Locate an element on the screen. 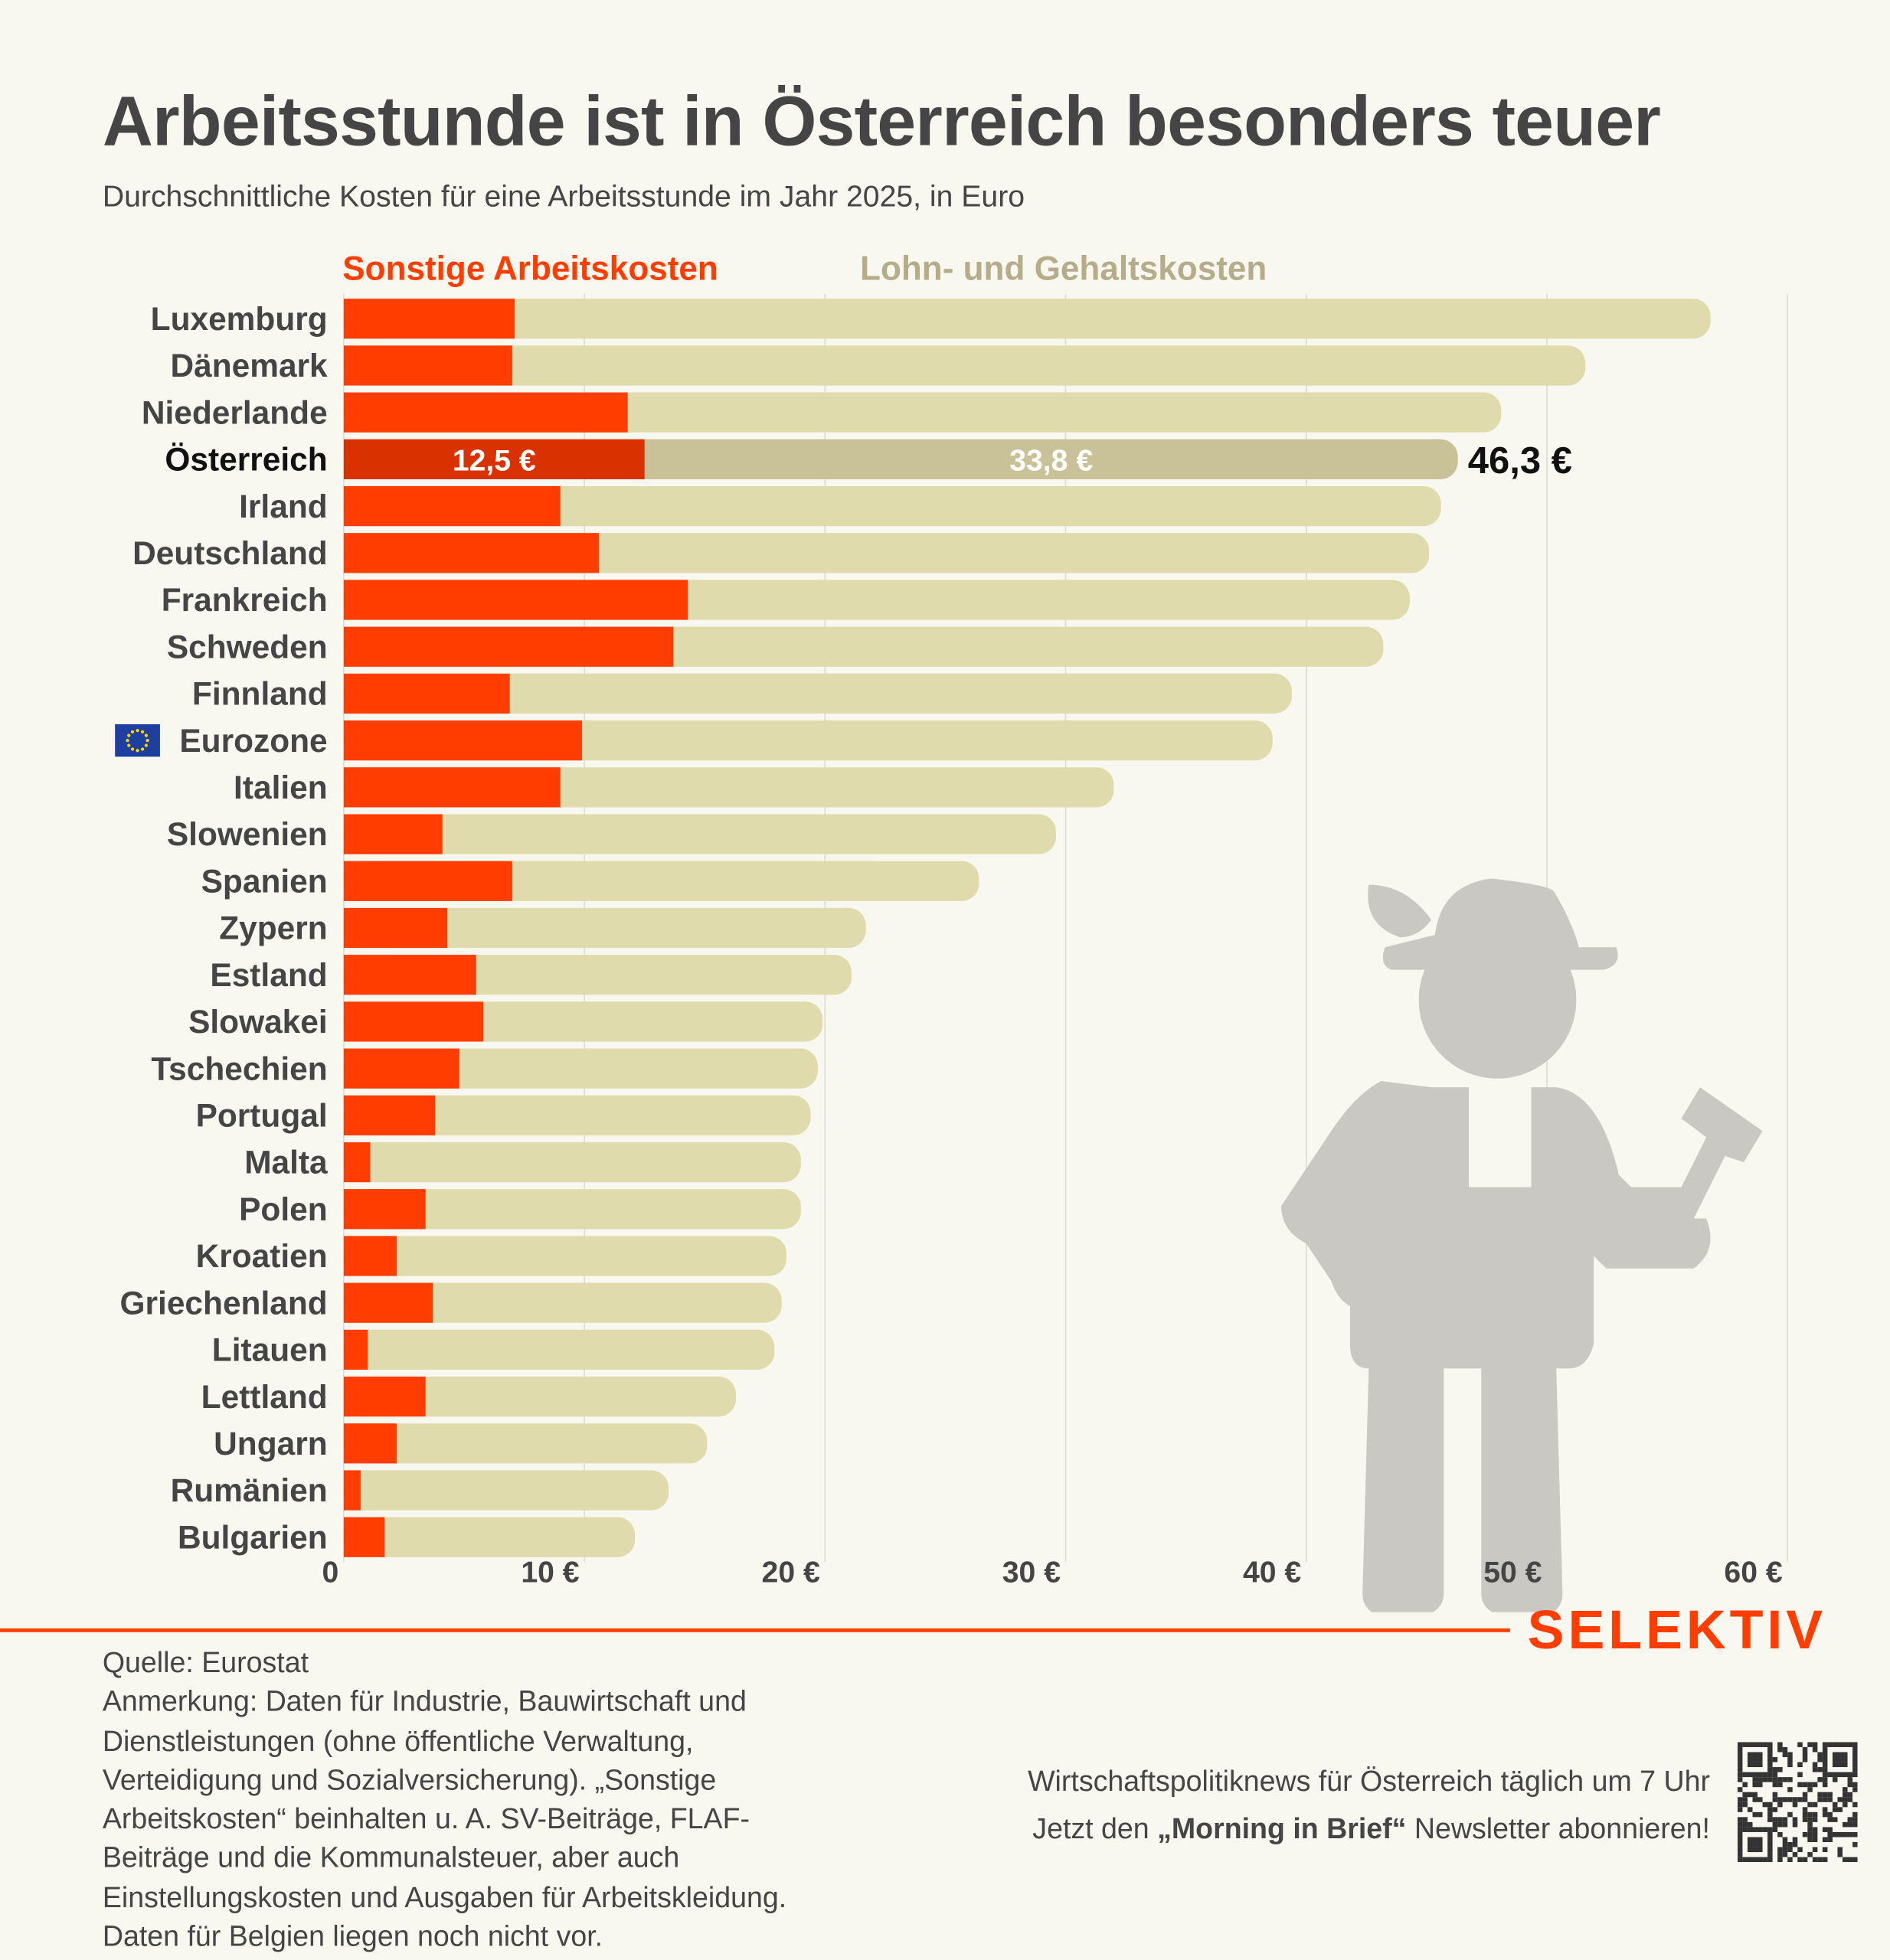 Image resolution: width=1890 pixels, height=1960 pixels. footer-divider is located at coordinates (755, 1630).